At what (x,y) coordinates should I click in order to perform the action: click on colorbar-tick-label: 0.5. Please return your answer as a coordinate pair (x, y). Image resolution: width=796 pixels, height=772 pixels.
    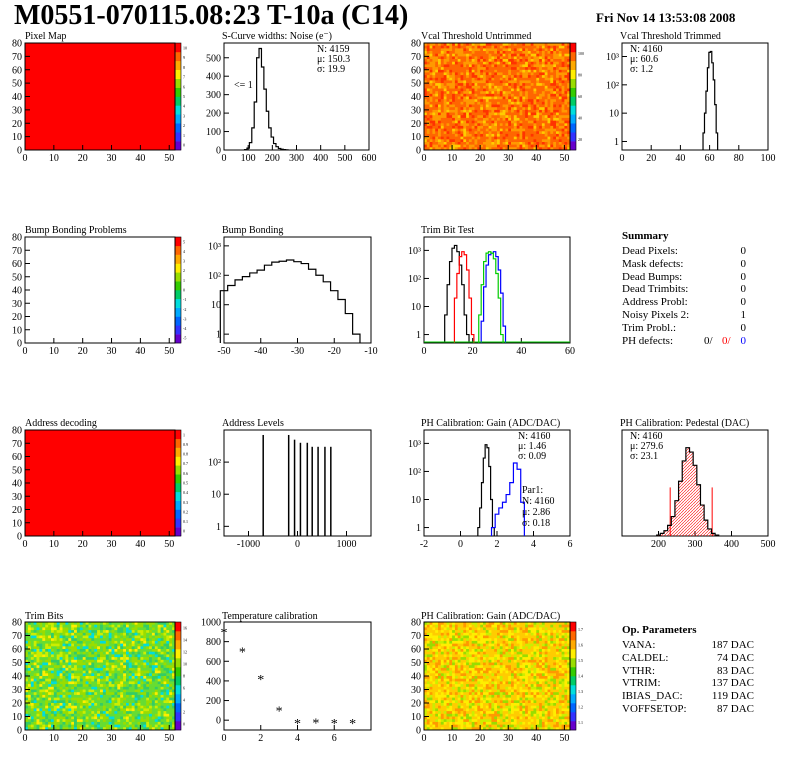
    Looking at the image, I should click on (185, 483).